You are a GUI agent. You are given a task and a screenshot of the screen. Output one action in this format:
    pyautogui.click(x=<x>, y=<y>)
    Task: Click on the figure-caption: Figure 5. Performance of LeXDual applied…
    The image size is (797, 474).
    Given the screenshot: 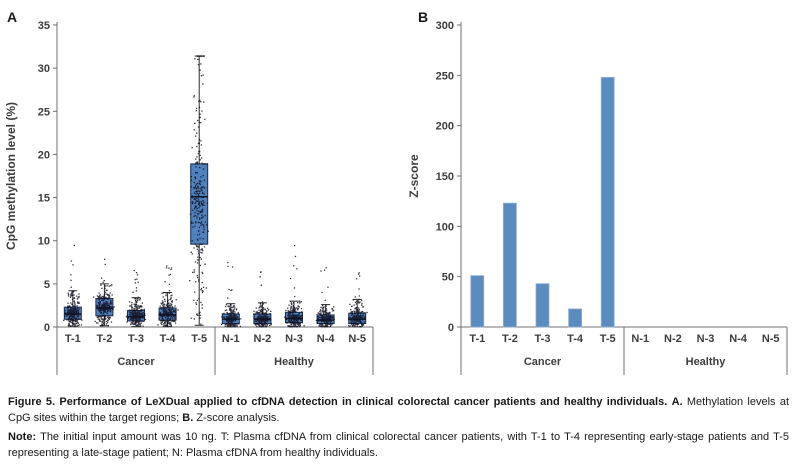 What is the action you would take?
    pyautogui.click(x=398, y=429)
    